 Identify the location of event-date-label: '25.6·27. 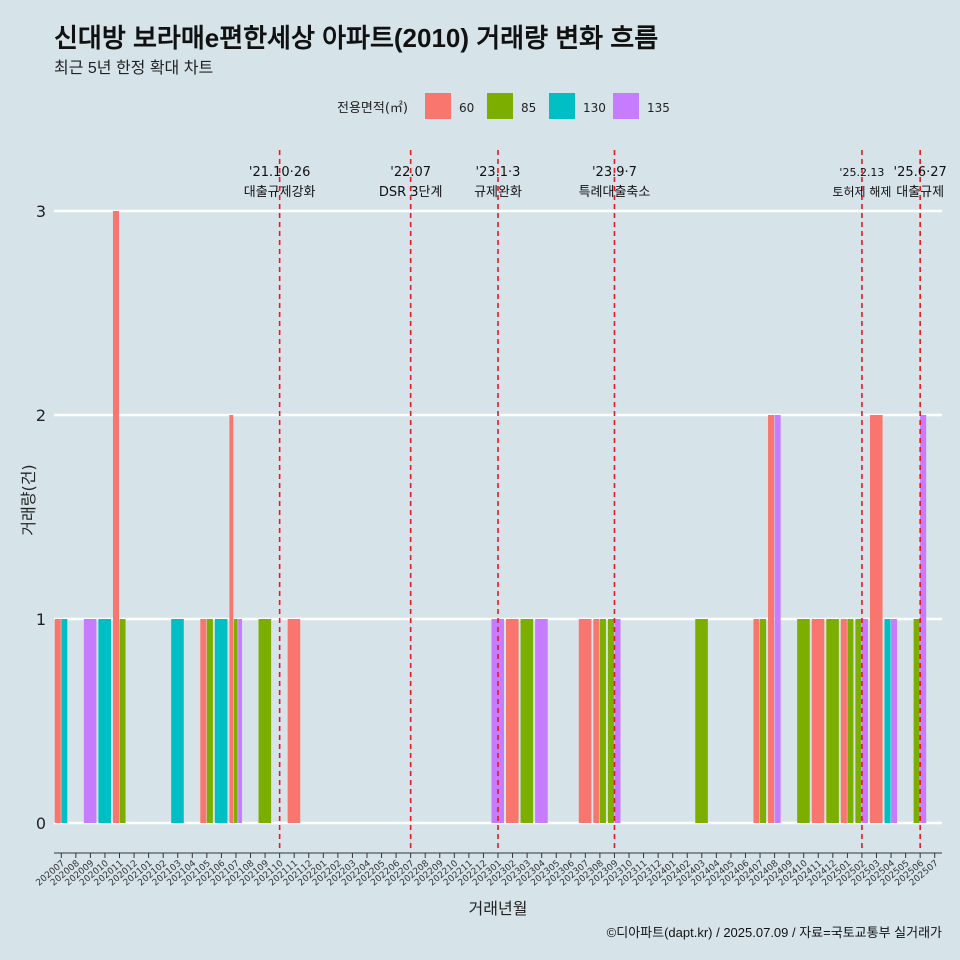
(920, 172).